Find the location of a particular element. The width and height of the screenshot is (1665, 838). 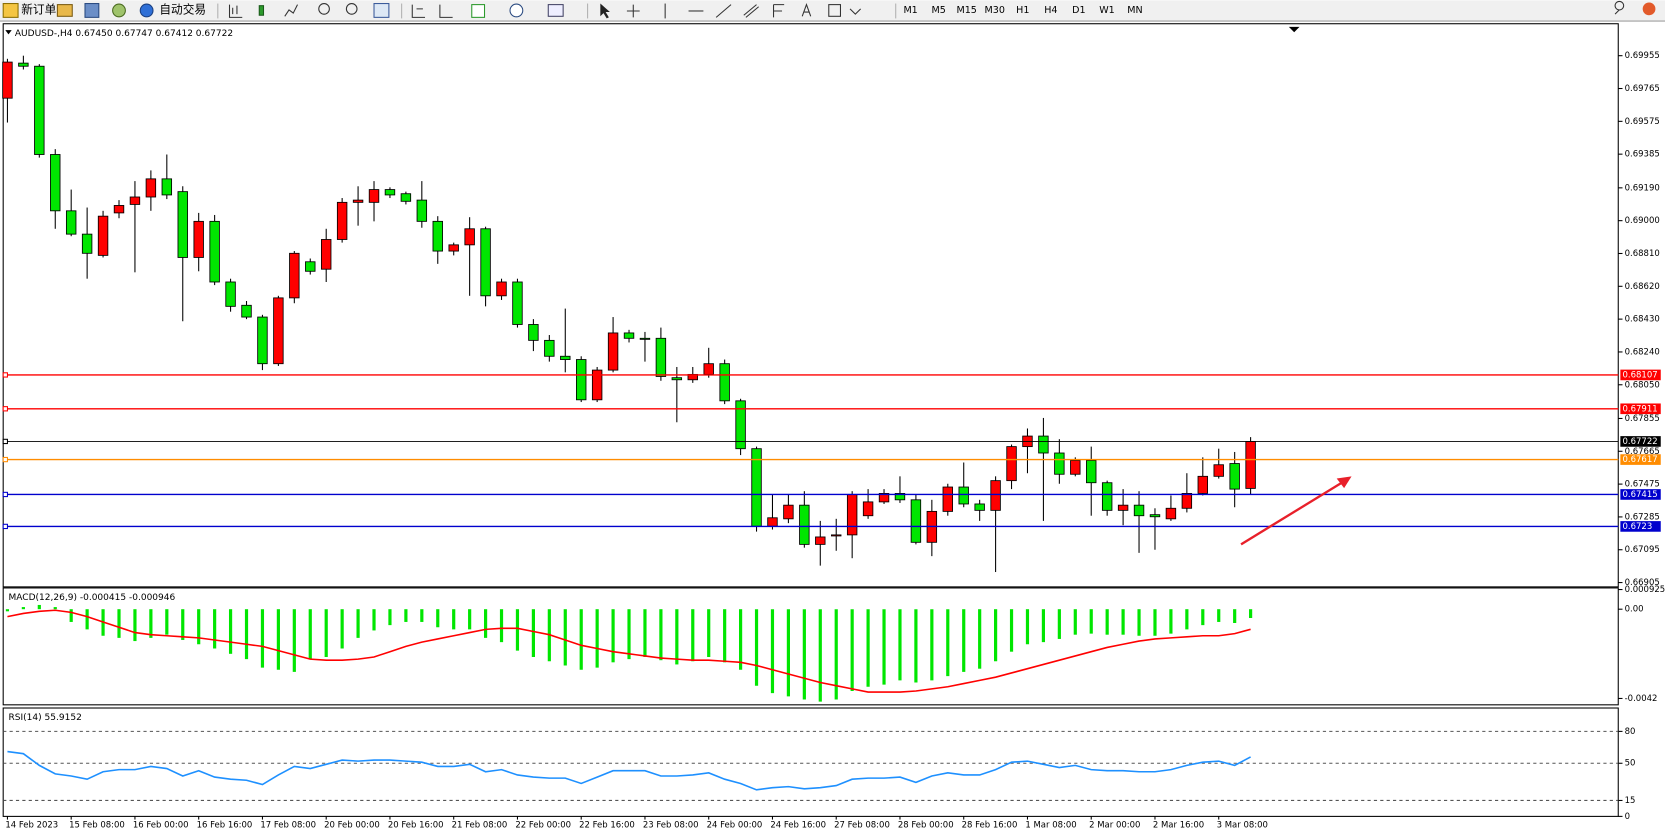

indicator-title: MACD(12,26,9) -0.000415 -0.000946 is located at coordinates (92, 598).